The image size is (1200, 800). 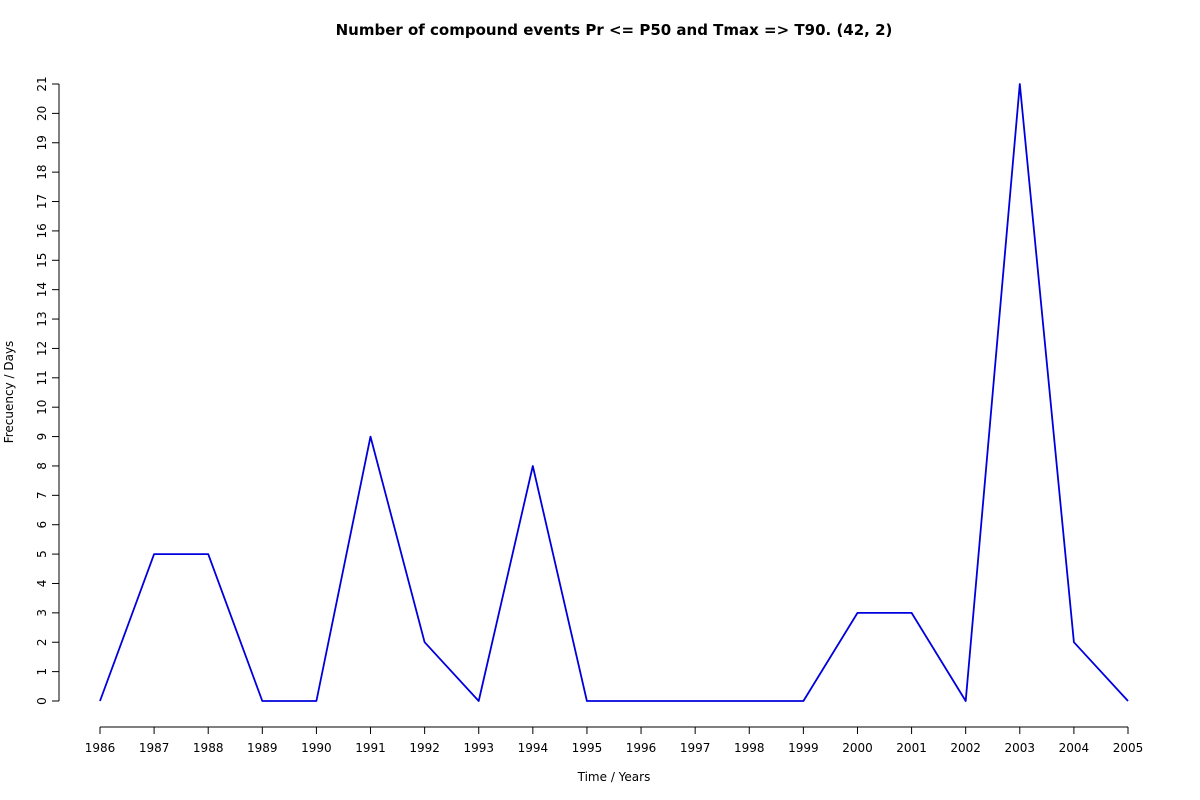 I want to click on y-tick-label: 11, so click(x=42, y=377).